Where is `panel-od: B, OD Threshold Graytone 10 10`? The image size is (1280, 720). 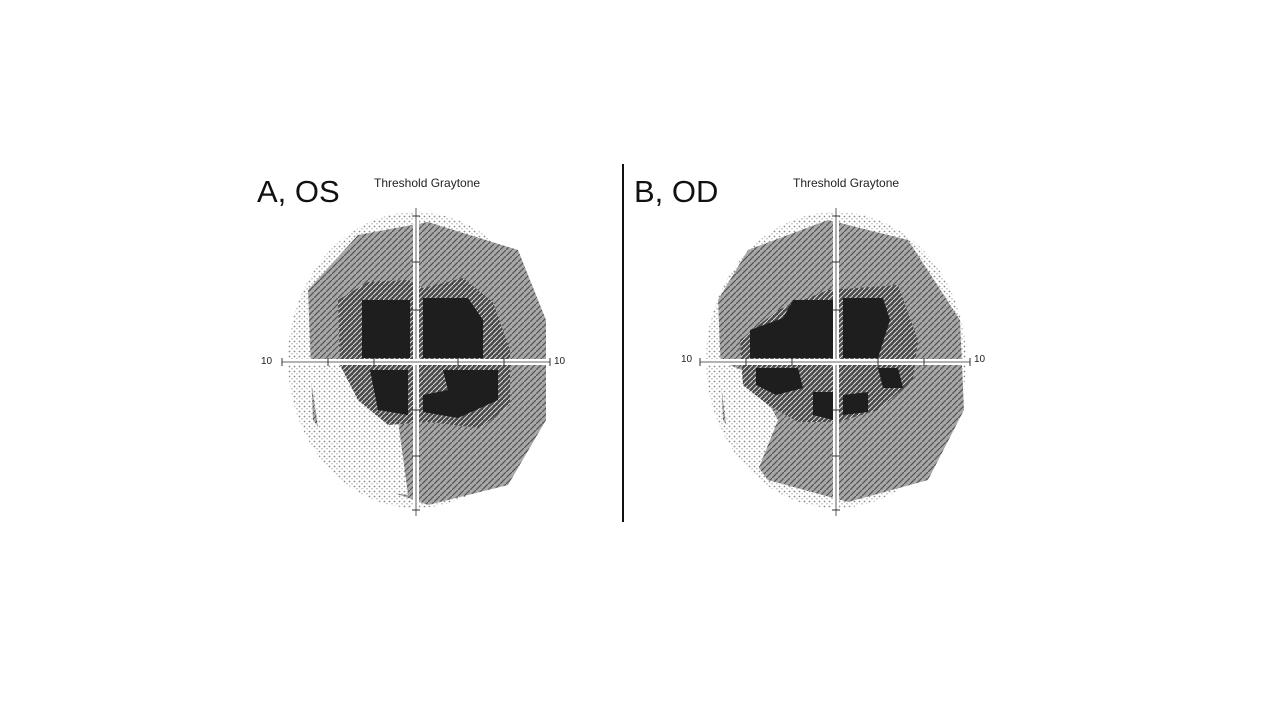
panel-od: B, OD Threshold Graytone 10 10 is located at coordinates (813, 345).